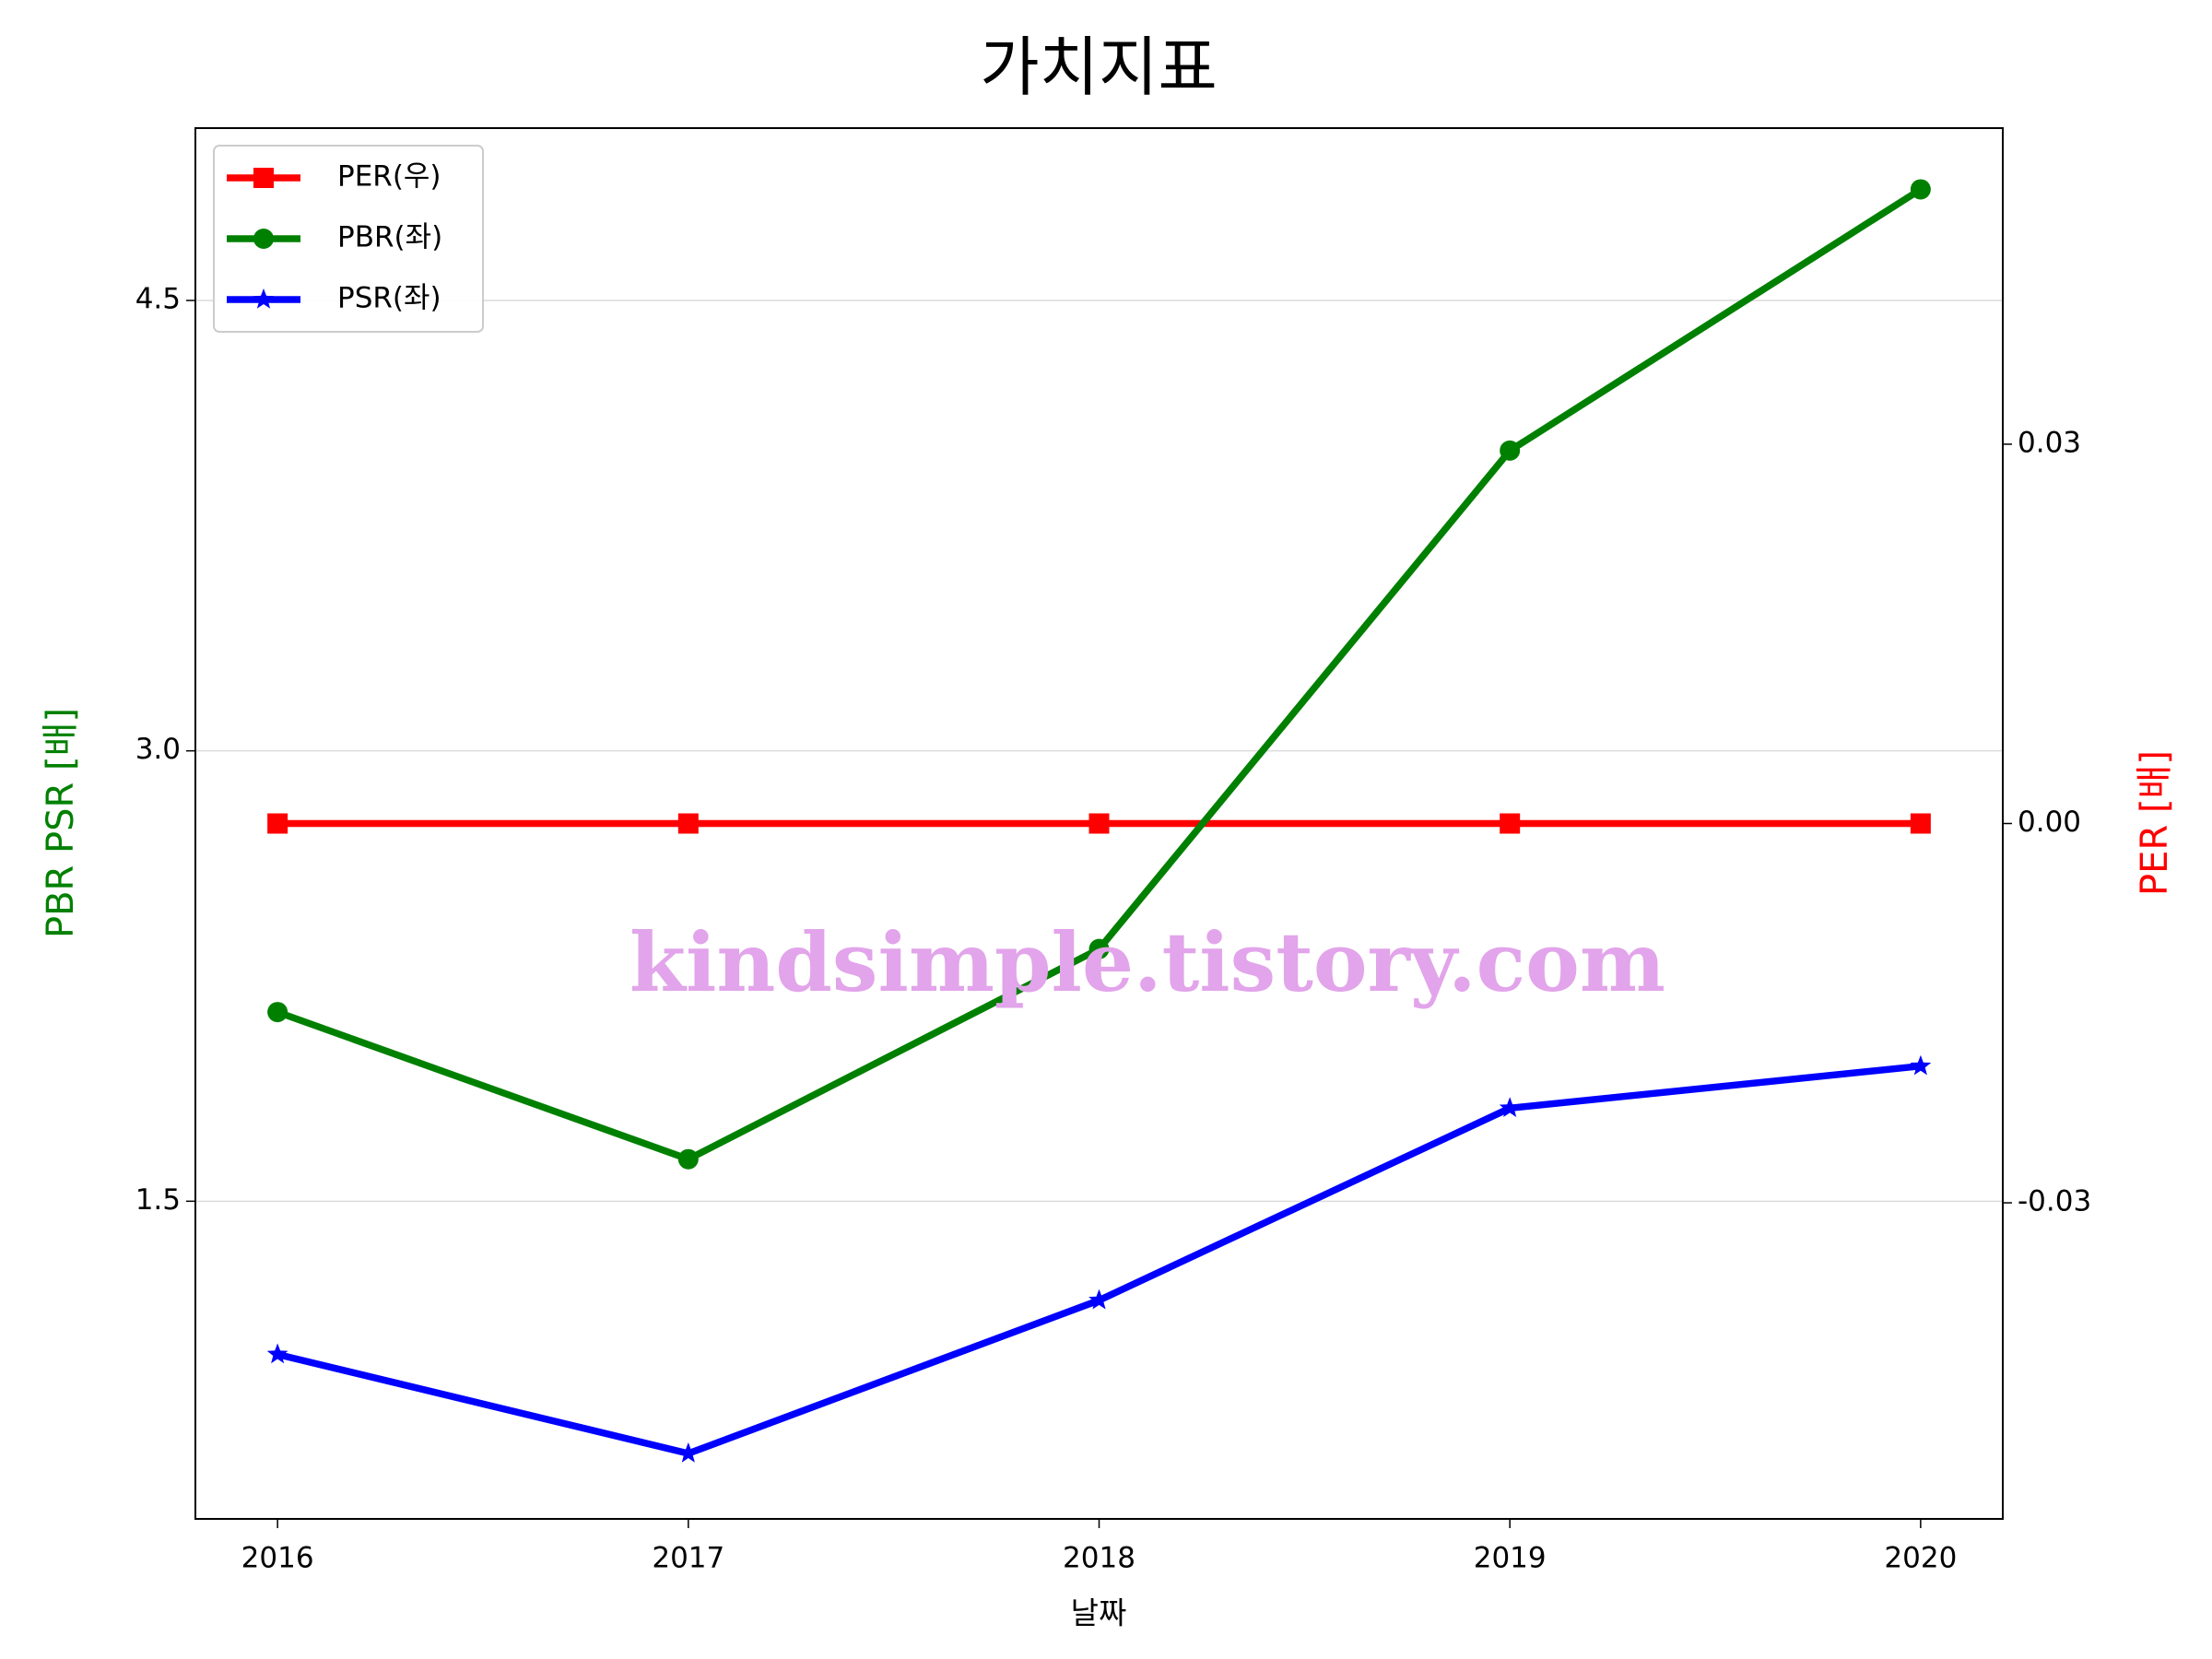  Describe the element at coordinates (2049, 822) in the screenshot. I see `y2-tick-label: 0.00` at that location.